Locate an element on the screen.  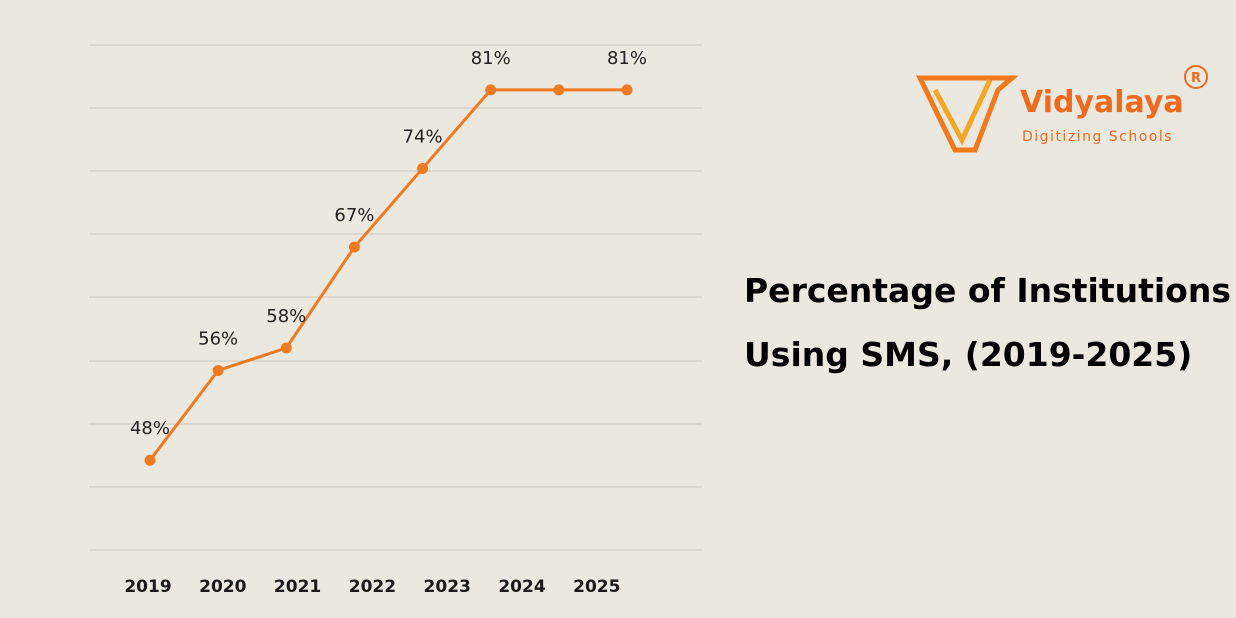
logo-tagline: Digitizing Schools is located at coordinates (1097, 137).